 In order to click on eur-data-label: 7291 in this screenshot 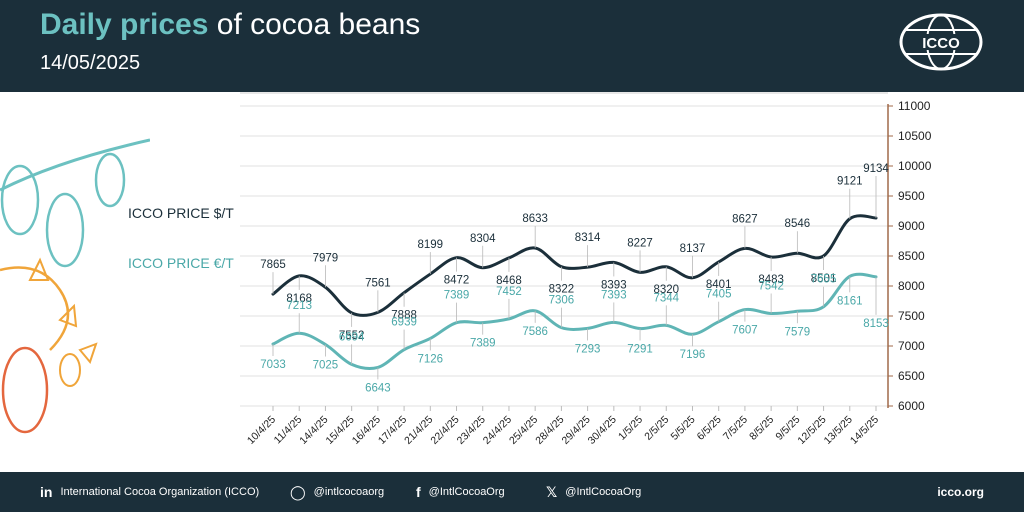, I will do `click(640, 350)`.